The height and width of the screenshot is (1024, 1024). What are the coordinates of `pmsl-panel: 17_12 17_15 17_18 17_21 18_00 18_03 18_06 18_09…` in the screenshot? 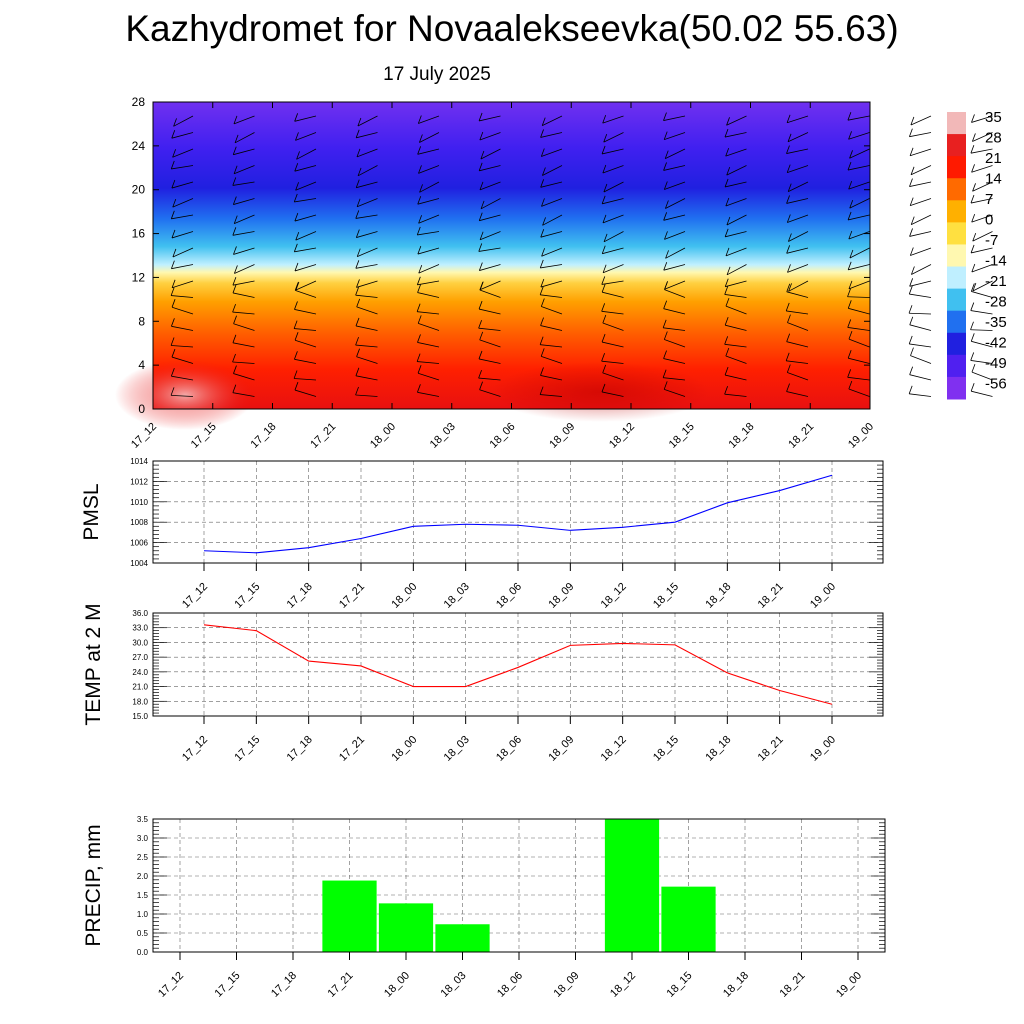 It's located at (482, 534).